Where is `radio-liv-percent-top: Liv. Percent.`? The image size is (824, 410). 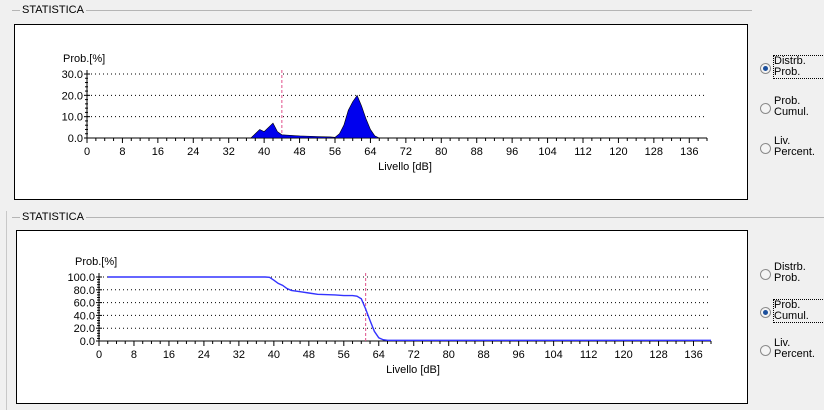 radio-liv-percent-top: Liv. Percent. is located at coordinates (792, 150).